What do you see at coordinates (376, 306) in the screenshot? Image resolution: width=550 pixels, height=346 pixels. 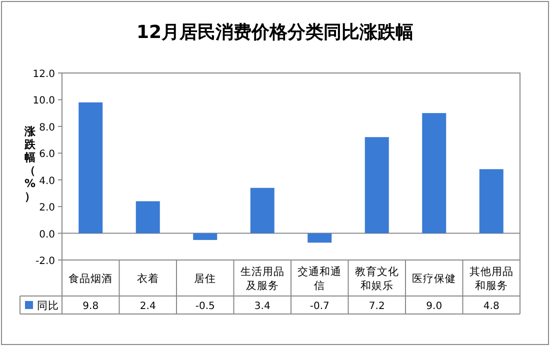 I see `data-label: 7.2` at bounding box center [376, 306].